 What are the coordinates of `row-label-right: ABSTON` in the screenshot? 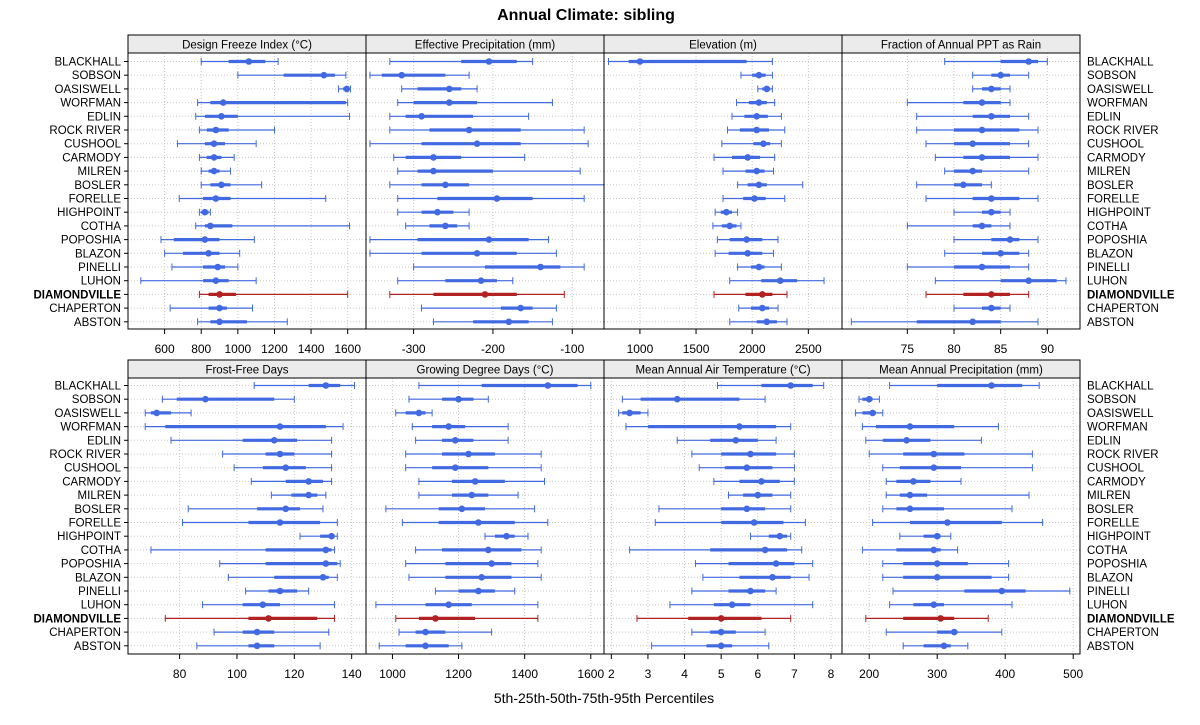 It's located at (1110, 647).